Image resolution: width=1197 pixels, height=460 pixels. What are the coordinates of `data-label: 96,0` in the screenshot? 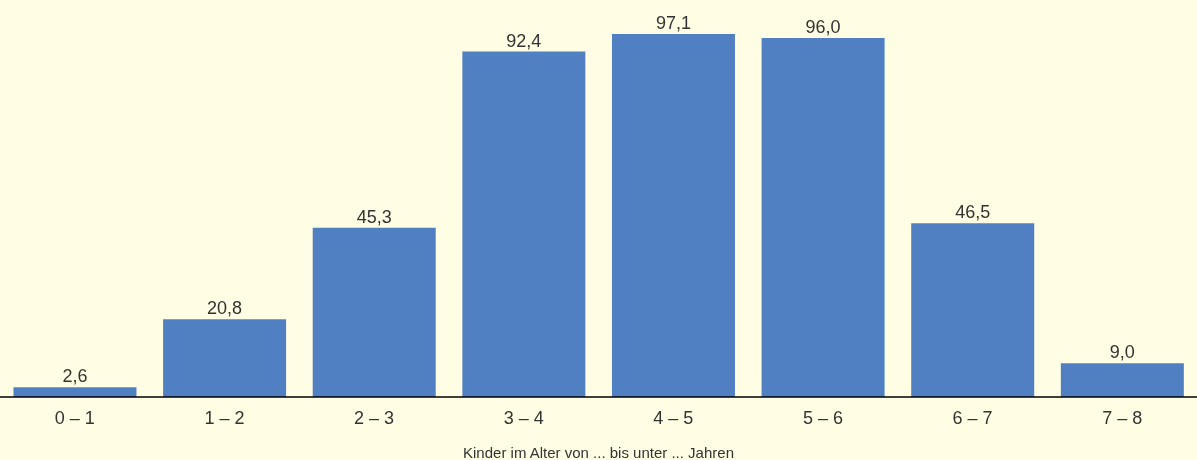 It's located at (823, 27).